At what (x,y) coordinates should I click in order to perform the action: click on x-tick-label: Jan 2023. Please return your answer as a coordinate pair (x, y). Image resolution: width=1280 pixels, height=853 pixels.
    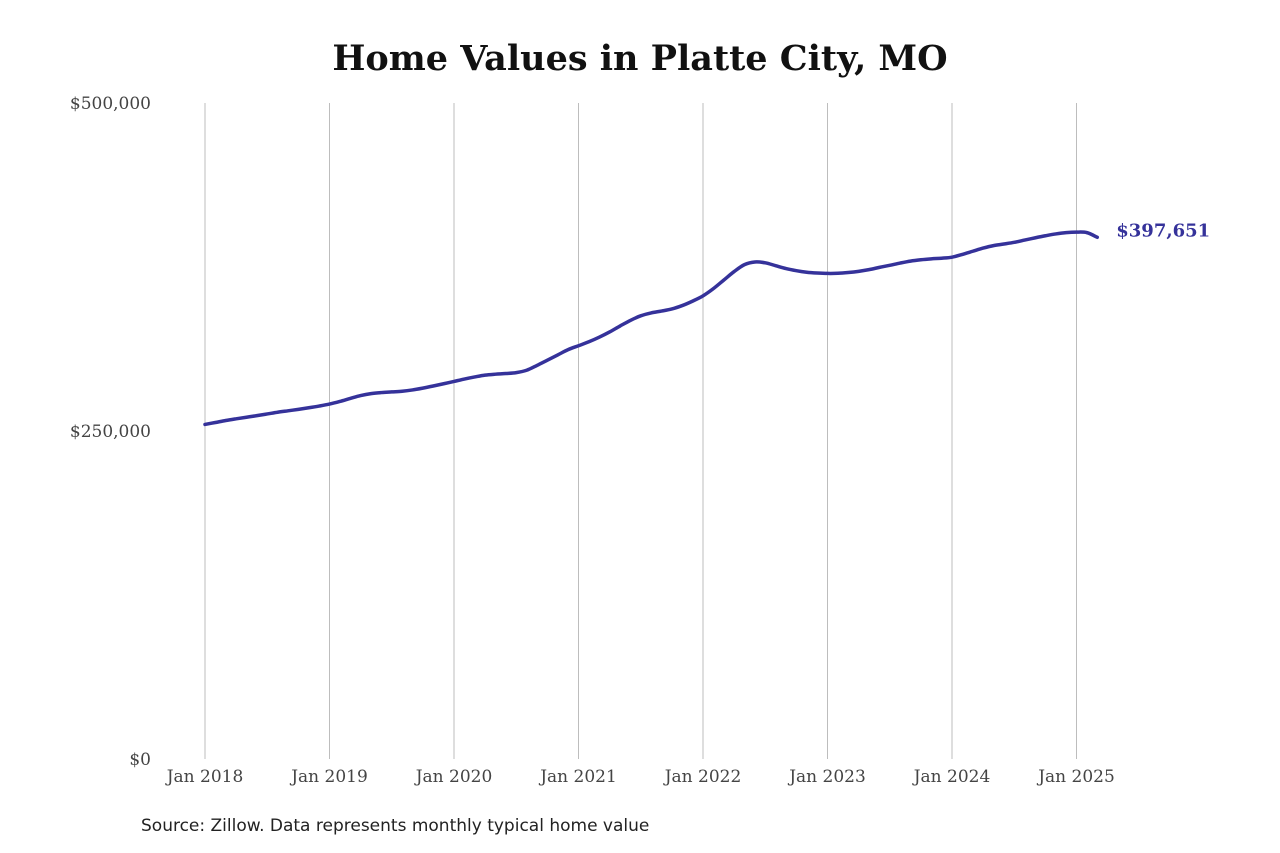
    Looking at the image, I should click on (826, 777).